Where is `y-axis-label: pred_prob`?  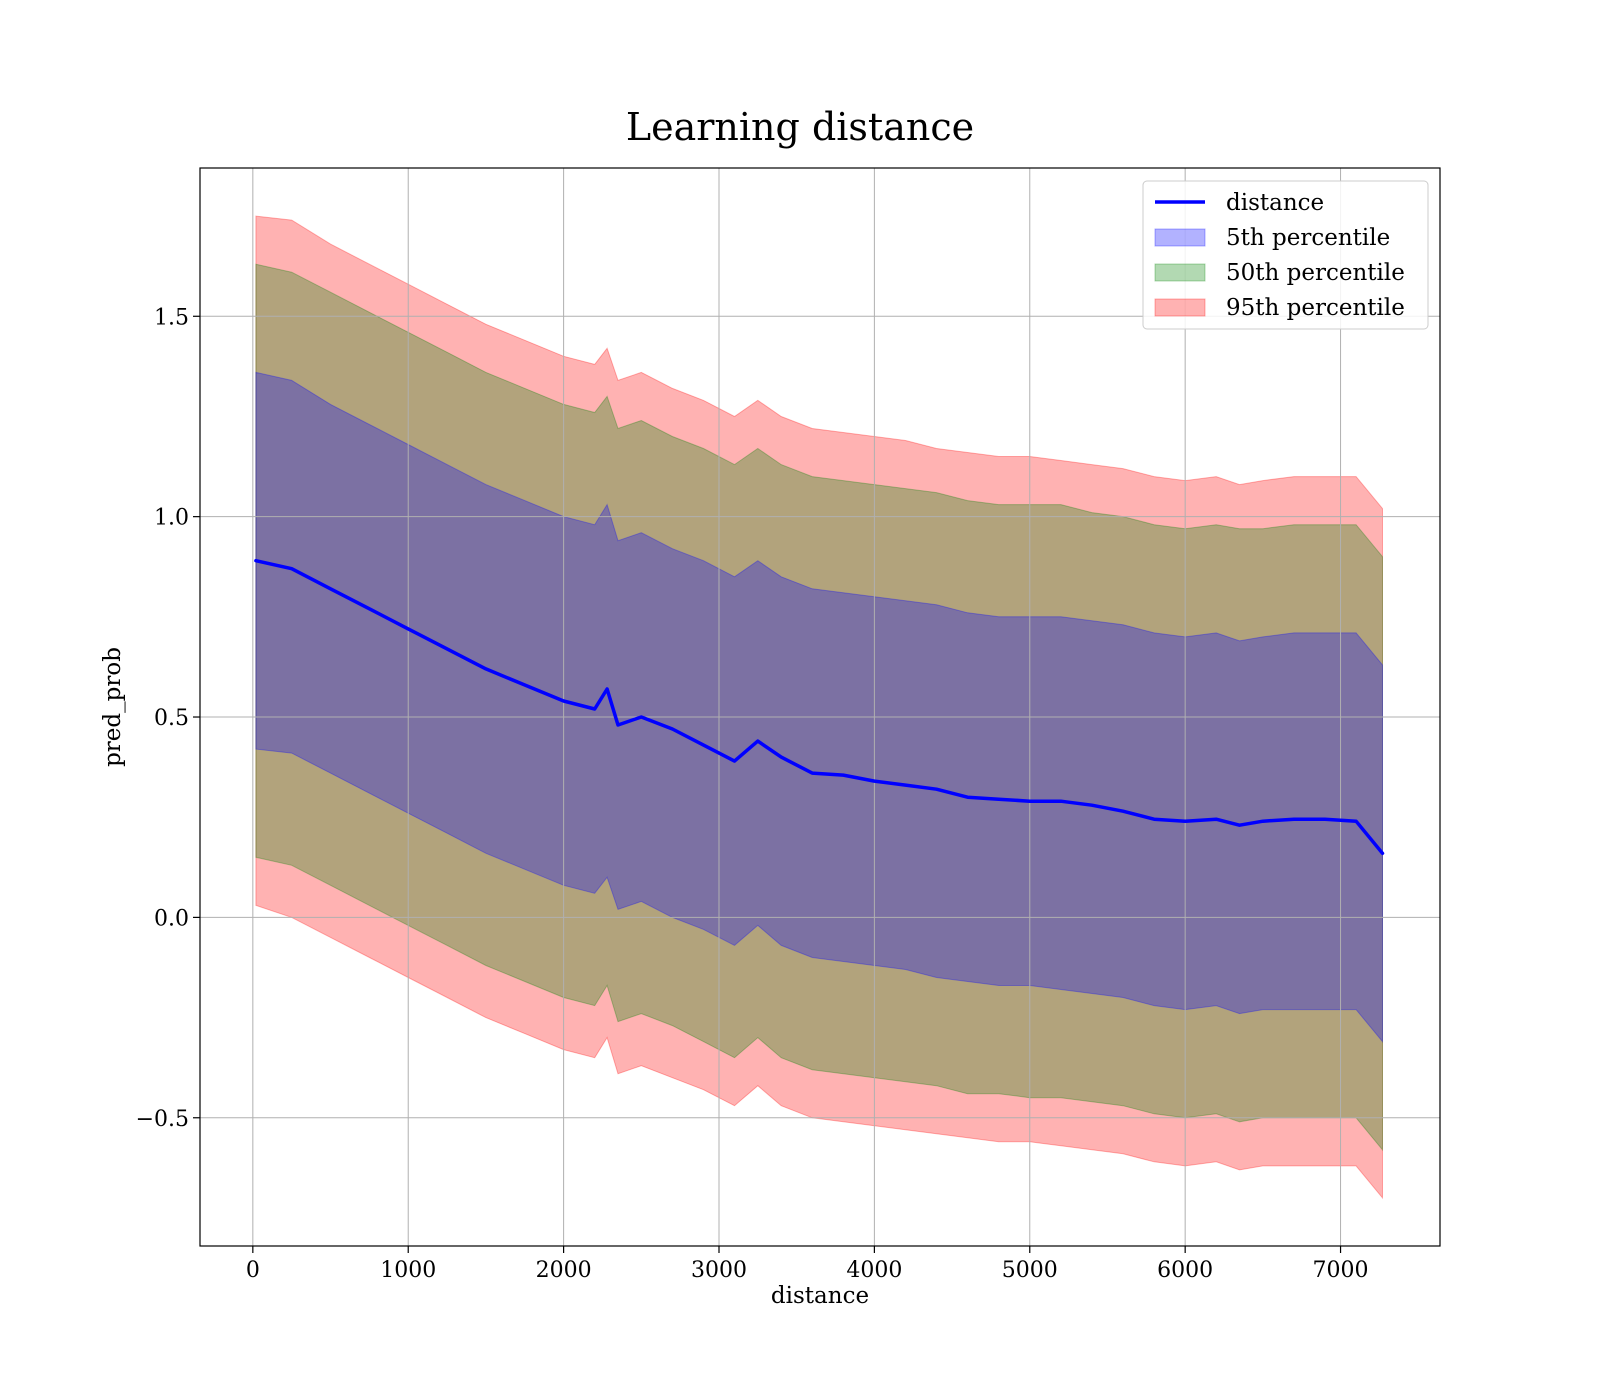
y-axis-label: pred_prob is located at coordinates (113, 707).